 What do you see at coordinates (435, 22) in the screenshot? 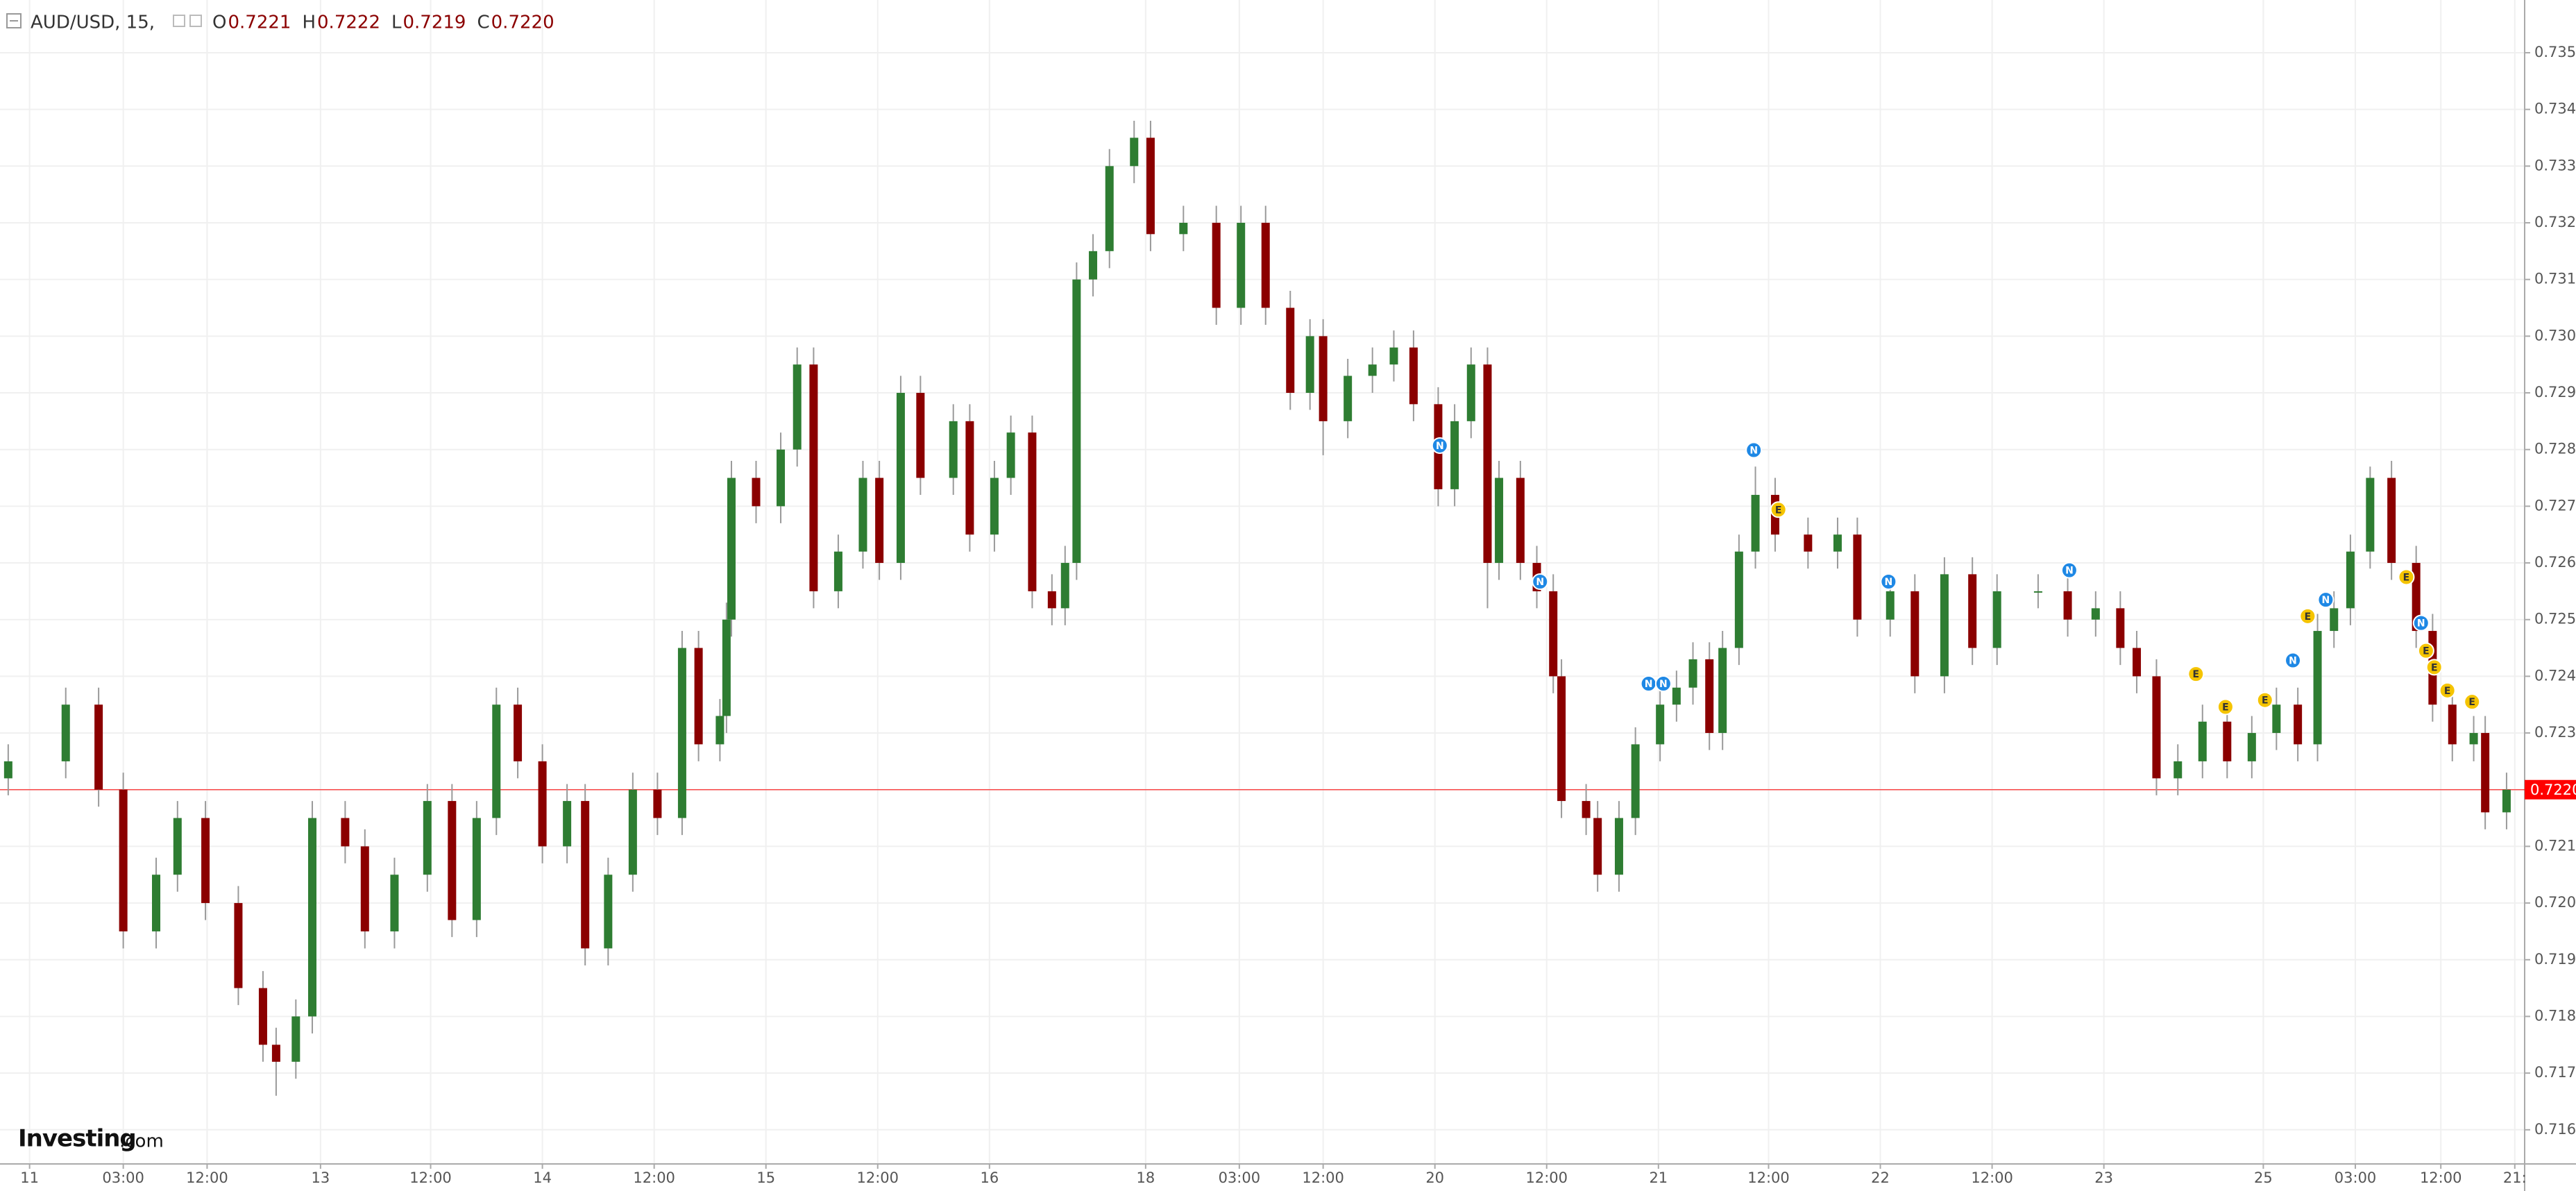
I see `ohlc-value: 0.7219` at bounding box center [435, 22].